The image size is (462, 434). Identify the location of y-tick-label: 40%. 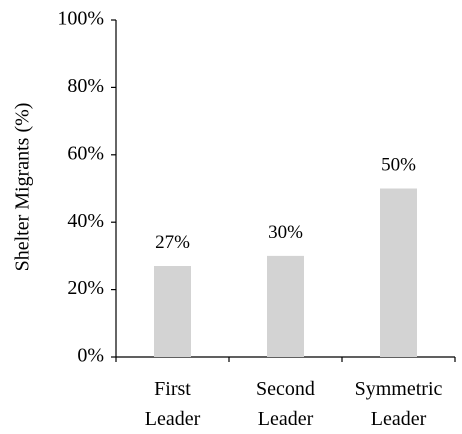
(85, 221).